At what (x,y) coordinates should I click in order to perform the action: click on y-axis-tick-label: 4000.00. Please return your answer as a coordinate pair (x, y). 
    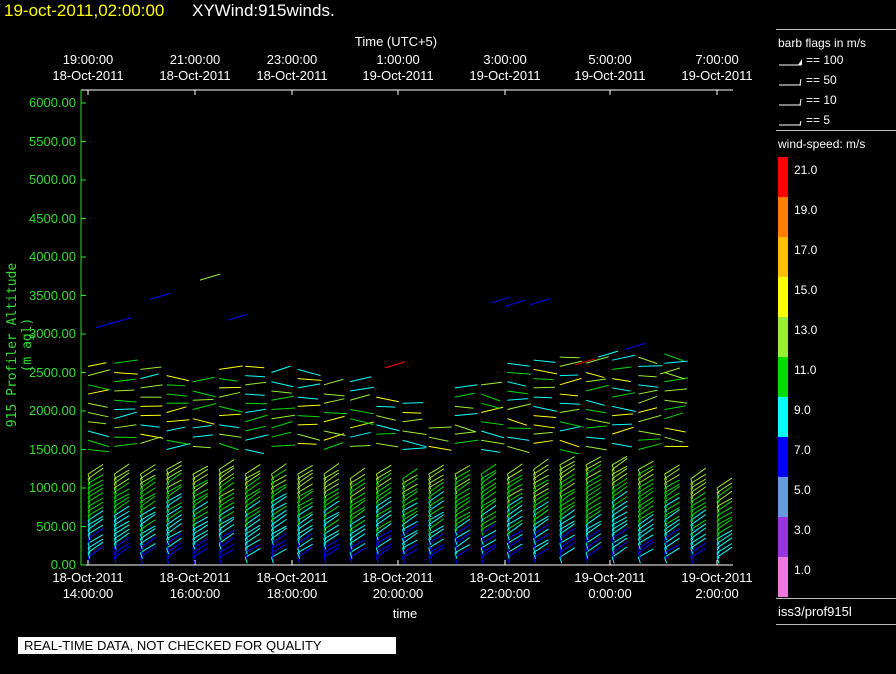
    Looking at the image, I should click on (52, 256).